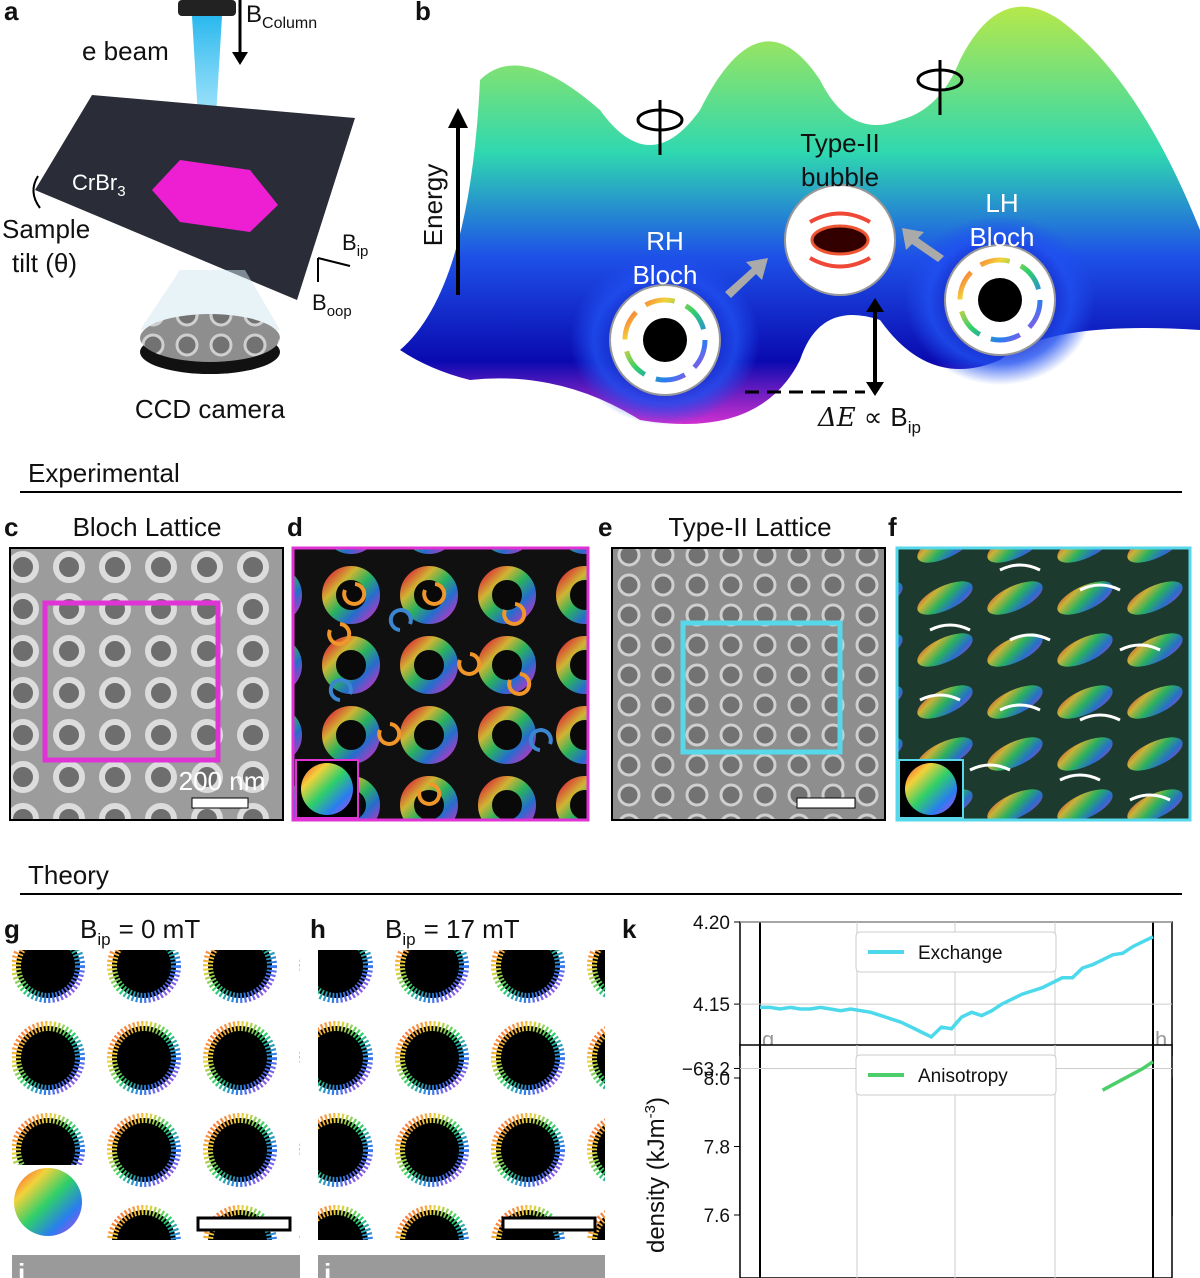 This screenshot has width=1200, height=1278. Describe the element at coordinates (839, 143) in the screenshot. I see `state-label: Type-II` at that location.